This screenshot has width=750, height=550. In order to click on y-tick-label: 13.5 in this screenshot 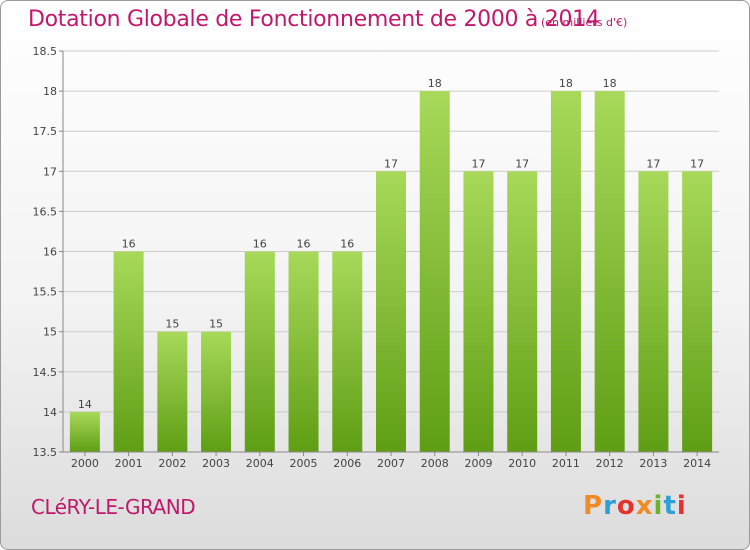, I will do `click(45, 452)`.